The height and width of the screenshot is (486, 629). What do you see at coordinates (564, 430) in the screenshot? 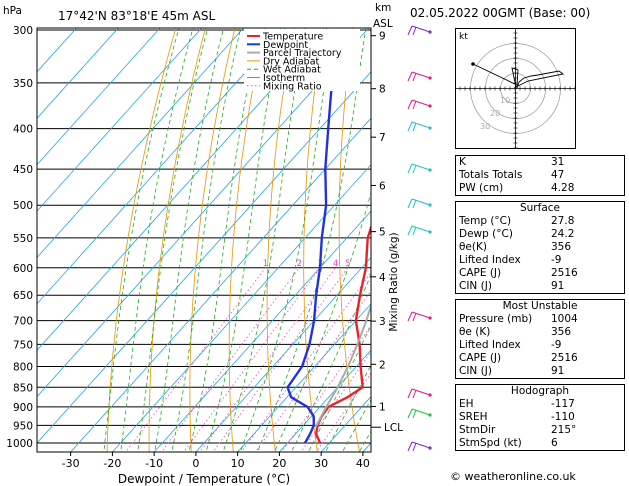
I see `stmdir-value: 215°` at bounding box center [564, 430].